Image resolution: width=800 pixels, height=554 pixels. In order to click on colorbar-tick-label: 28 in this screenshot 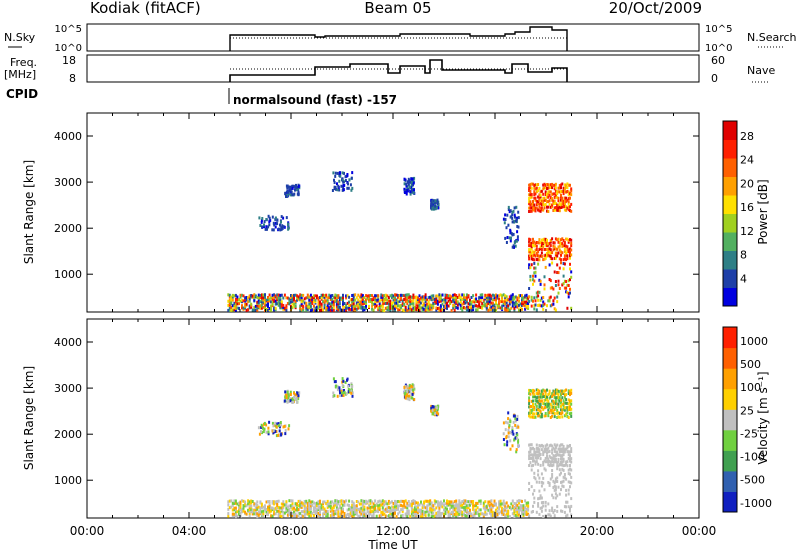, I will do `click(747, 136)`.